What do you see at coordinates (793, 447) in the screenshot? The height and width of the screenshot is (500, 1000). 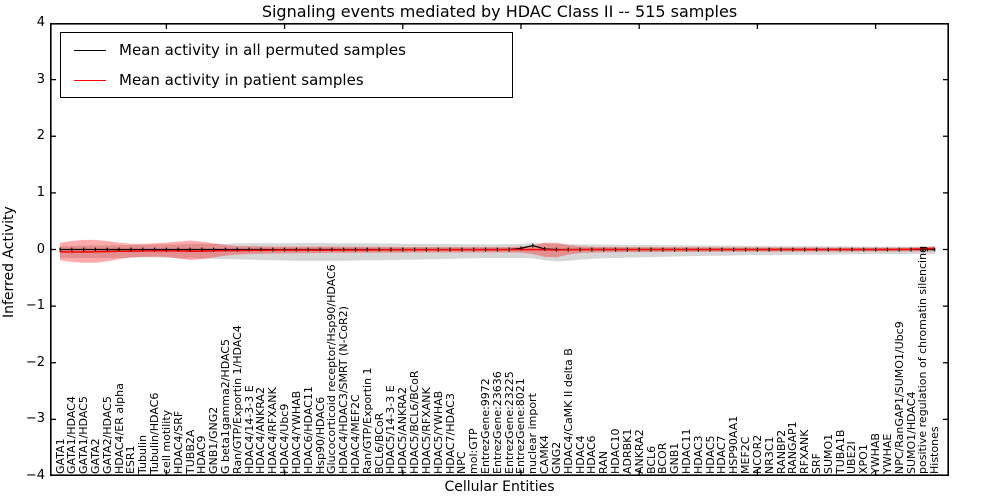 I see `category-label: RANGAP1` at bounding box center [793, 447].